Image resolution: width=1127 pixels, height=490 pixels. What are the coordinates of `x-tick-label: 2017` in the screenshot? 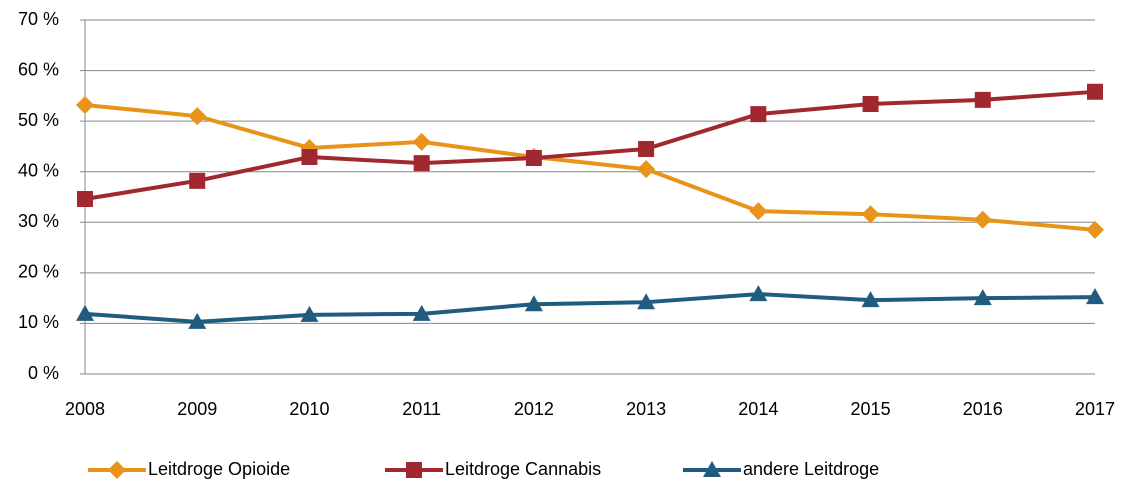 It's located at (1095, 409).